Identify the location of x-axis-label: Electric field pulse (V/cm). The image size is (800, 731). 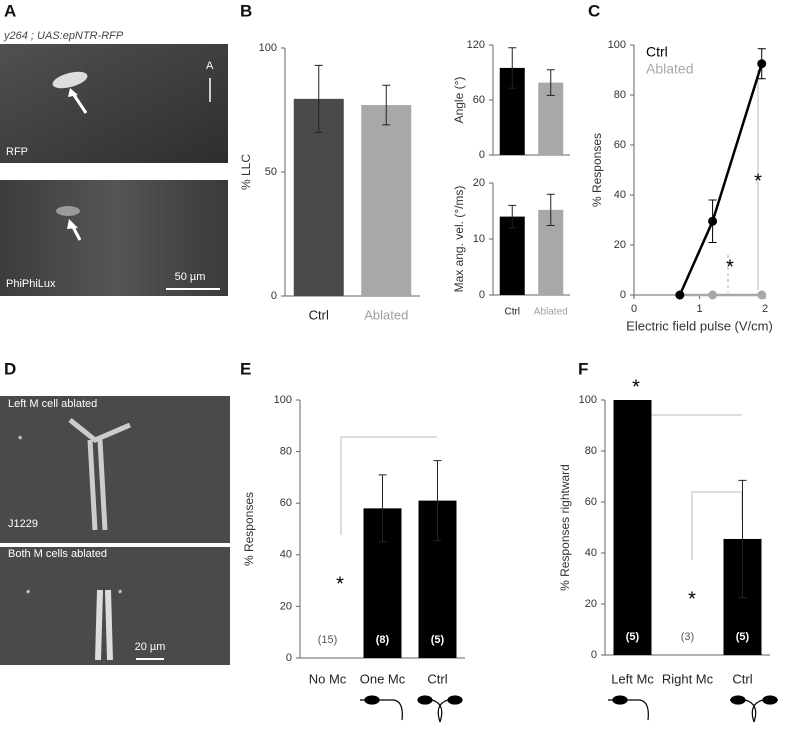
(699, 325).